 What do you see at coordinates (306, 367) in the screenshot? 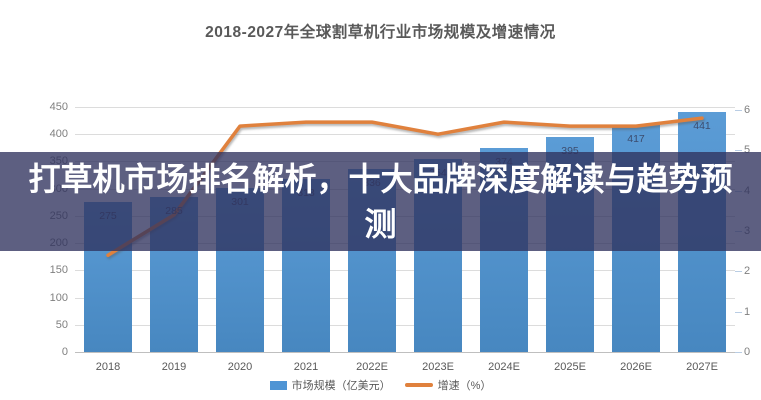
I see `x-tick-label: 2021` at bounding box center [306, 367].